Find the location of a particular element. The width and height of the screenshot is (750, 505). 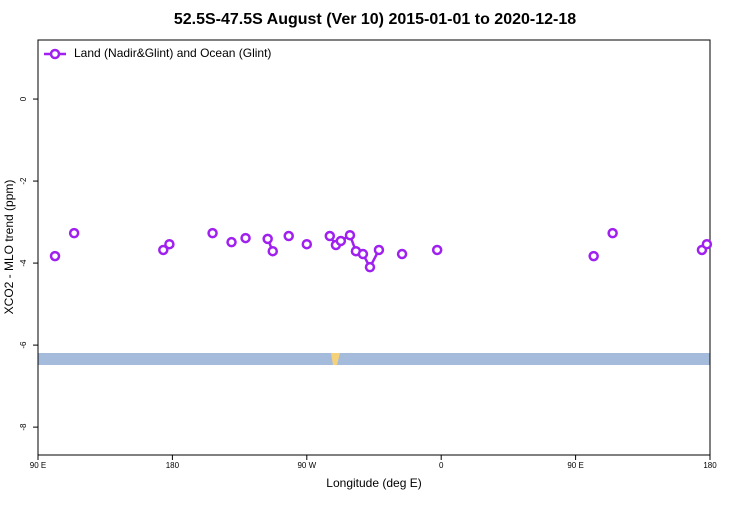

x-axis-label: Longitude (deg E) is located at coordinates (373, 483).